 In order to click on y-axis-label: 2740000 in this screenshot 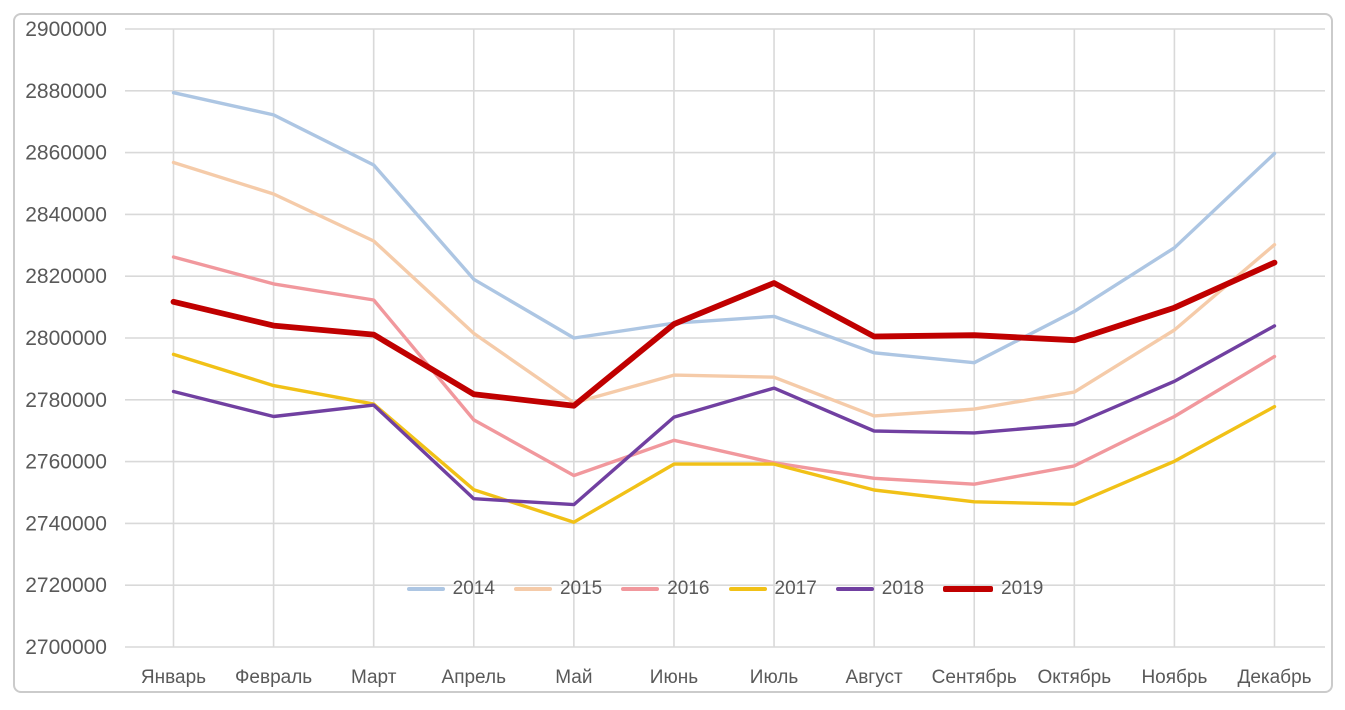, I will do `click(66, 523)`.